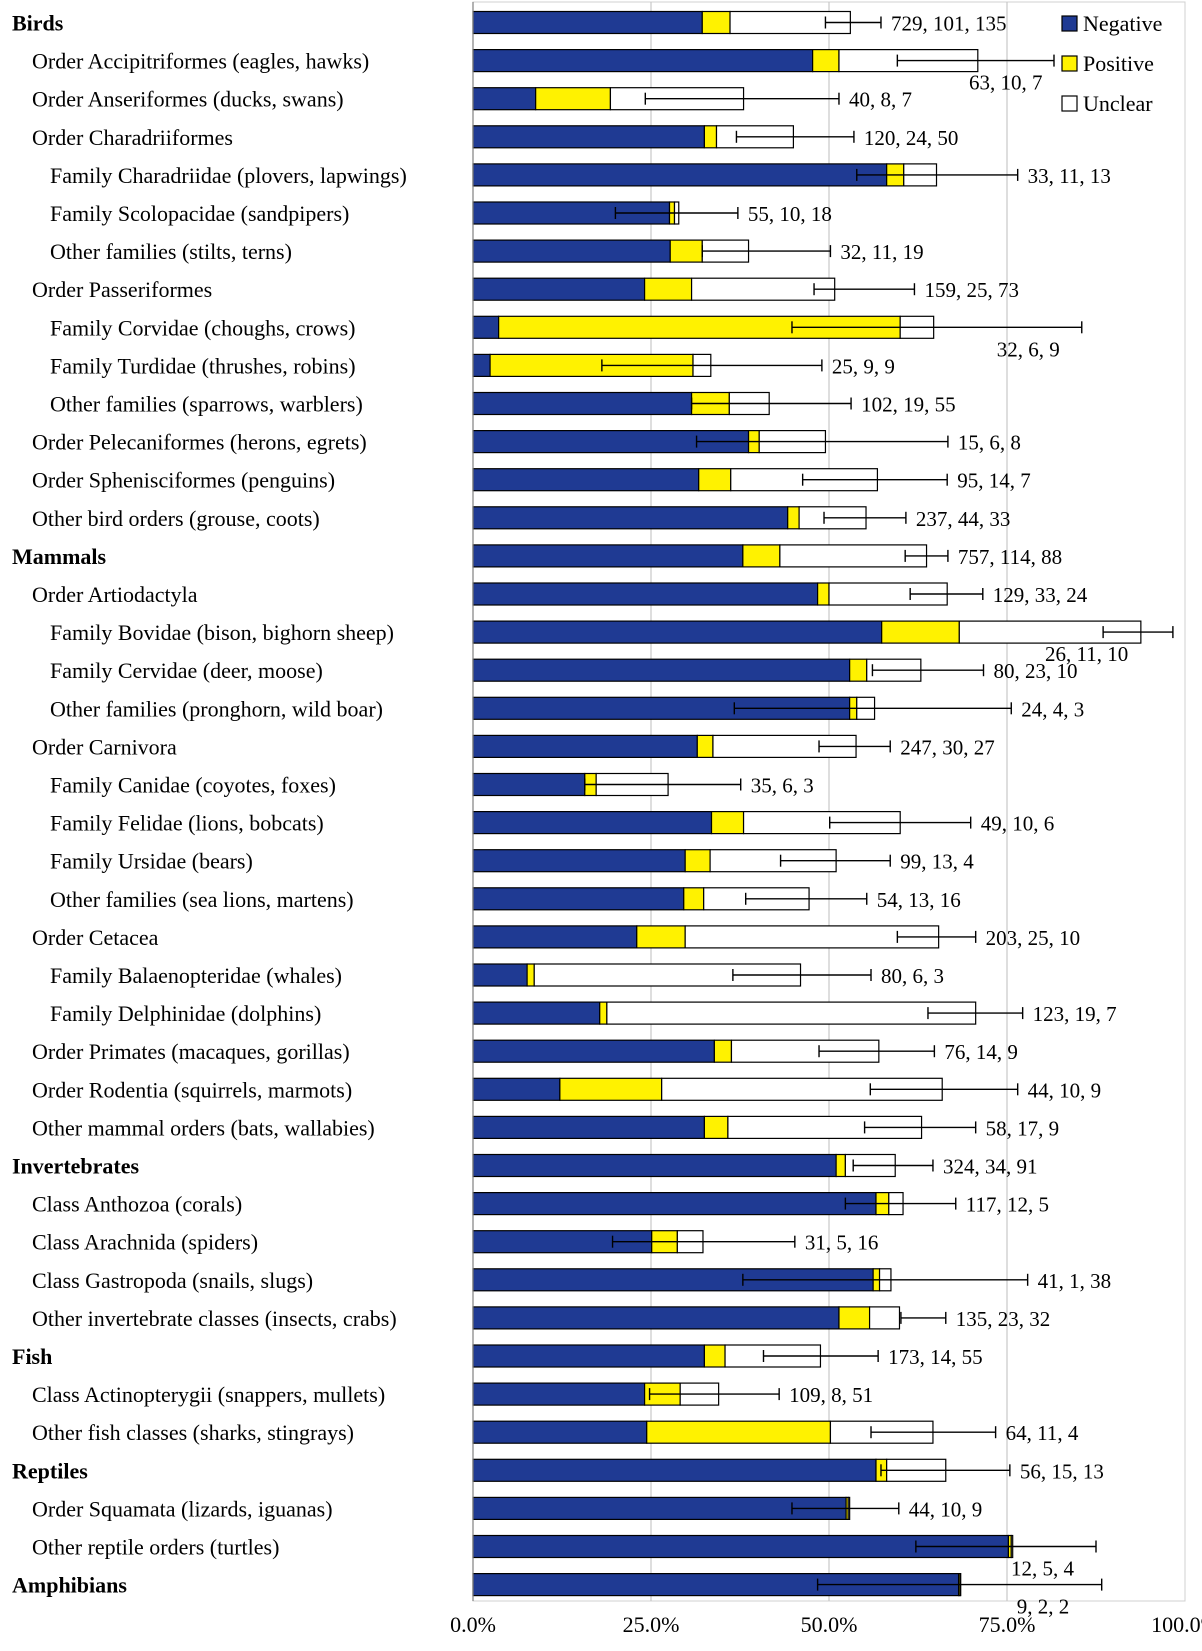  Describe the element at coordinates (1010, 557) in the screenshot. I see `count-label: 757, 114, 88` at that location.